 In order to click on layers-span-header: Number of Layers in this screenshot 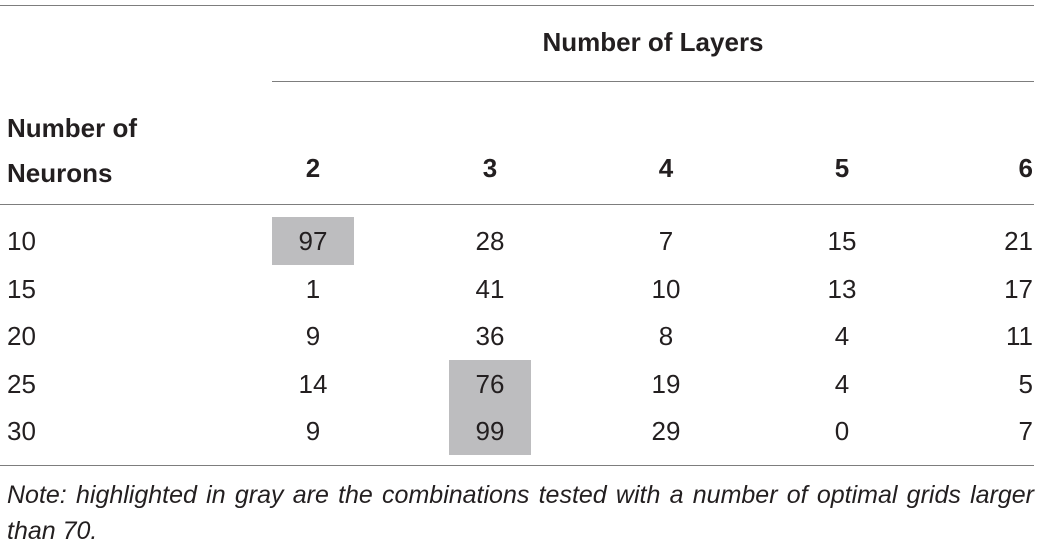, I will do `click(653, 42)`.